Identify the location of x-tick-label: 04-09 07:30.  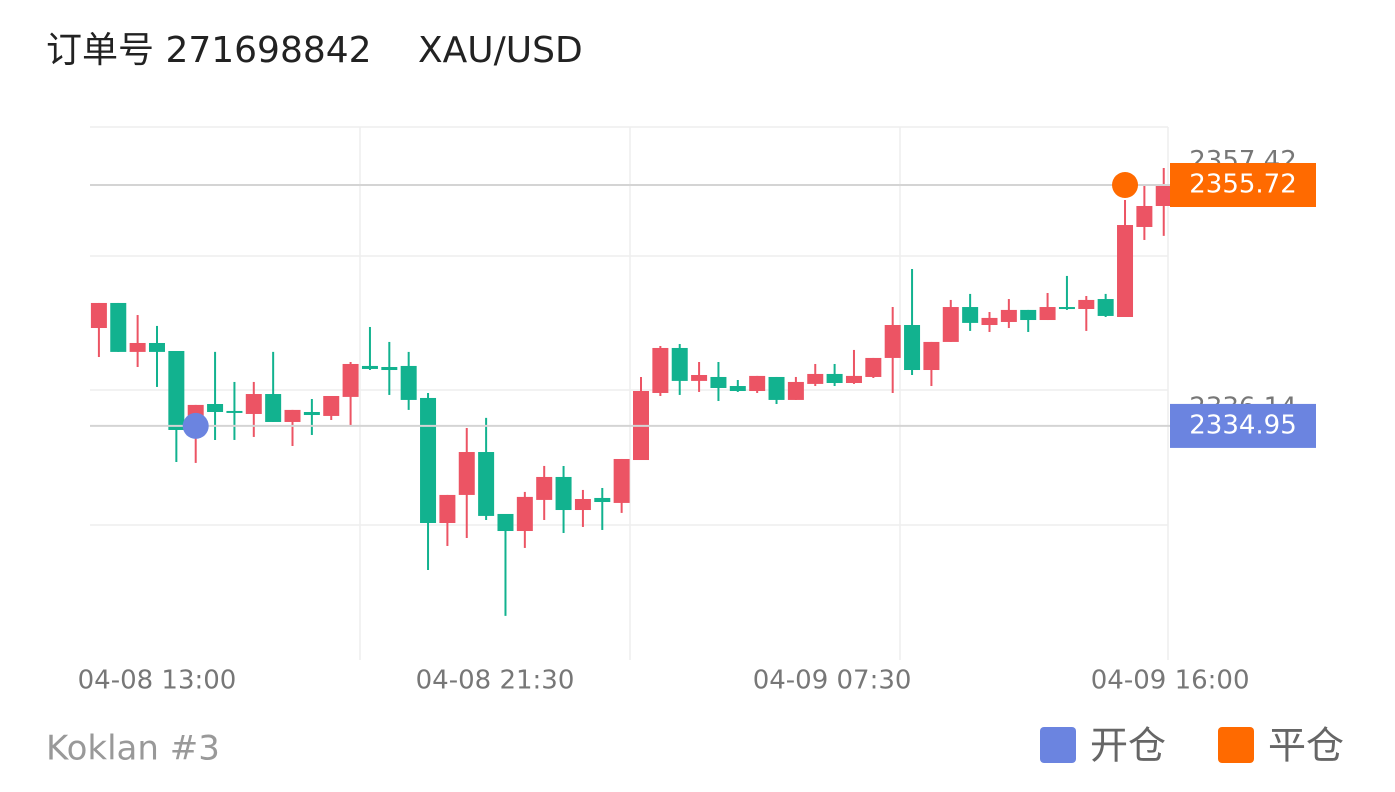
(832, 681).